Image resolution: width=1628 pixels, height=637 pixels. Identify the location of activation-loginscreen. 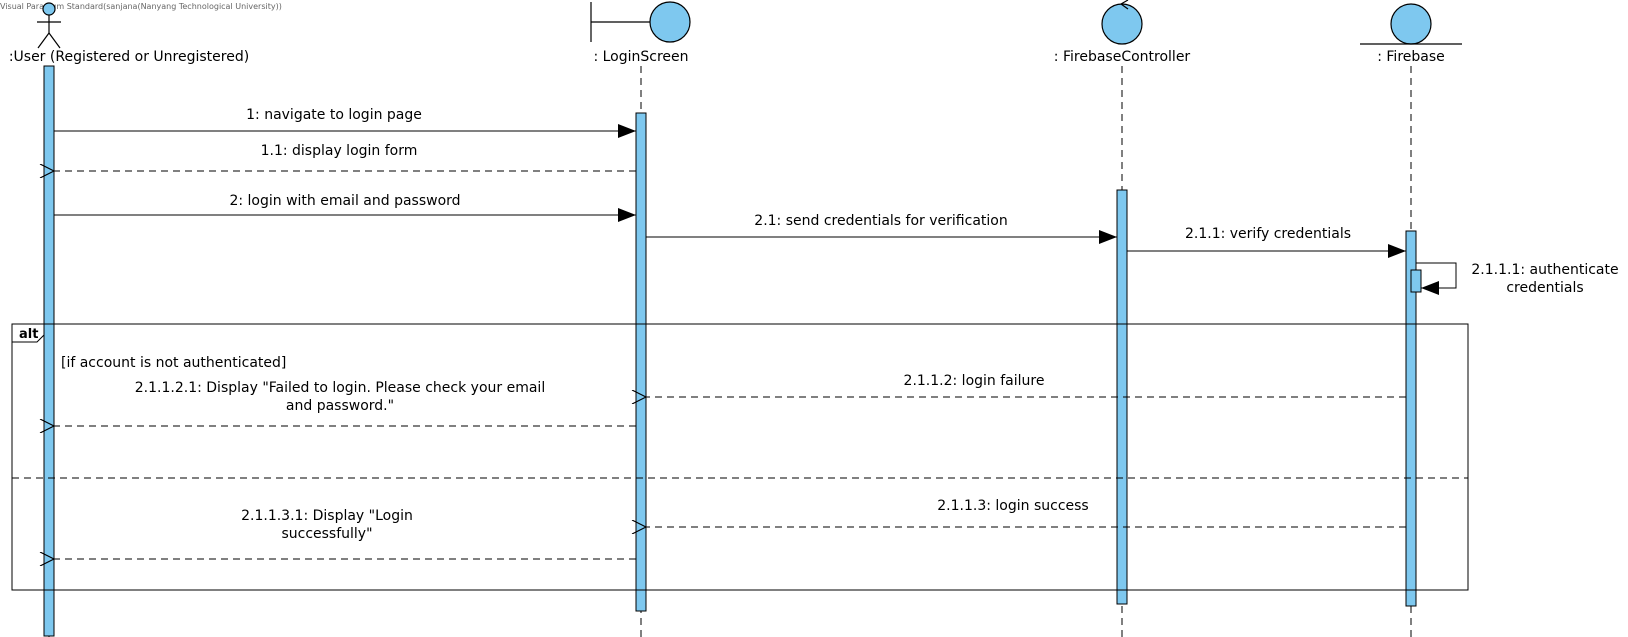
(641, 362).